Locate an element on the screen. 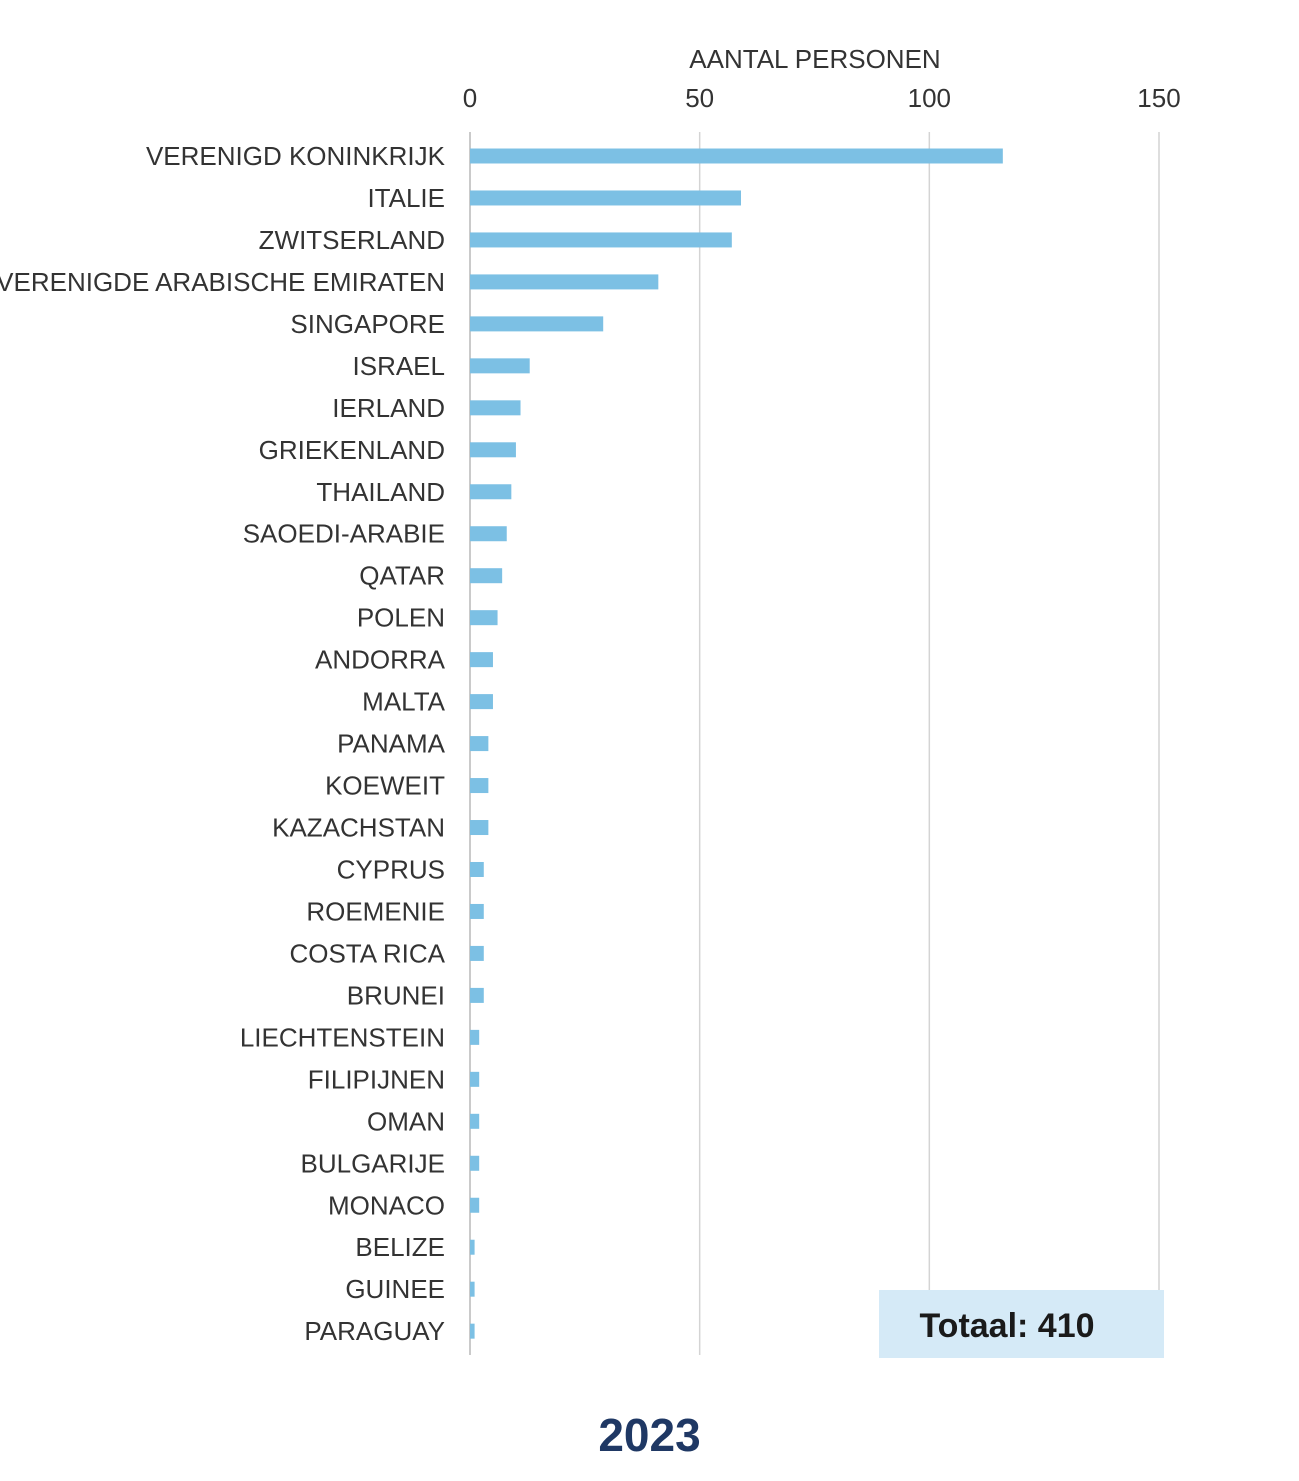 Image resolution: width=1299 pixels, height=1481 pixels. category-label: VERENIGD KONINKRIJK is located at coordinates (296, 156).